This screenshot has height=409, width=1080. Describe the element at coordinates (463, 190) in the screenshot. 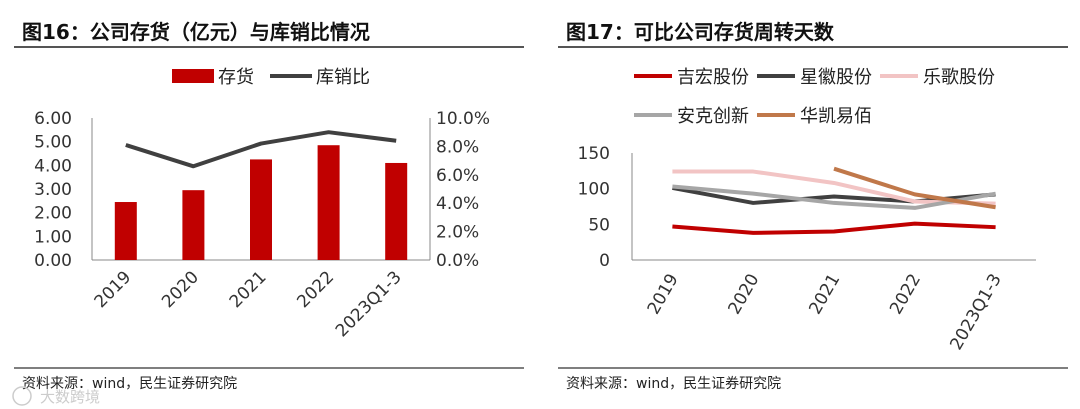

I see `fig16-right-ticks: 0.0% 2.0% 4.0% 6.0% 8.0% 10.0%` at that location.